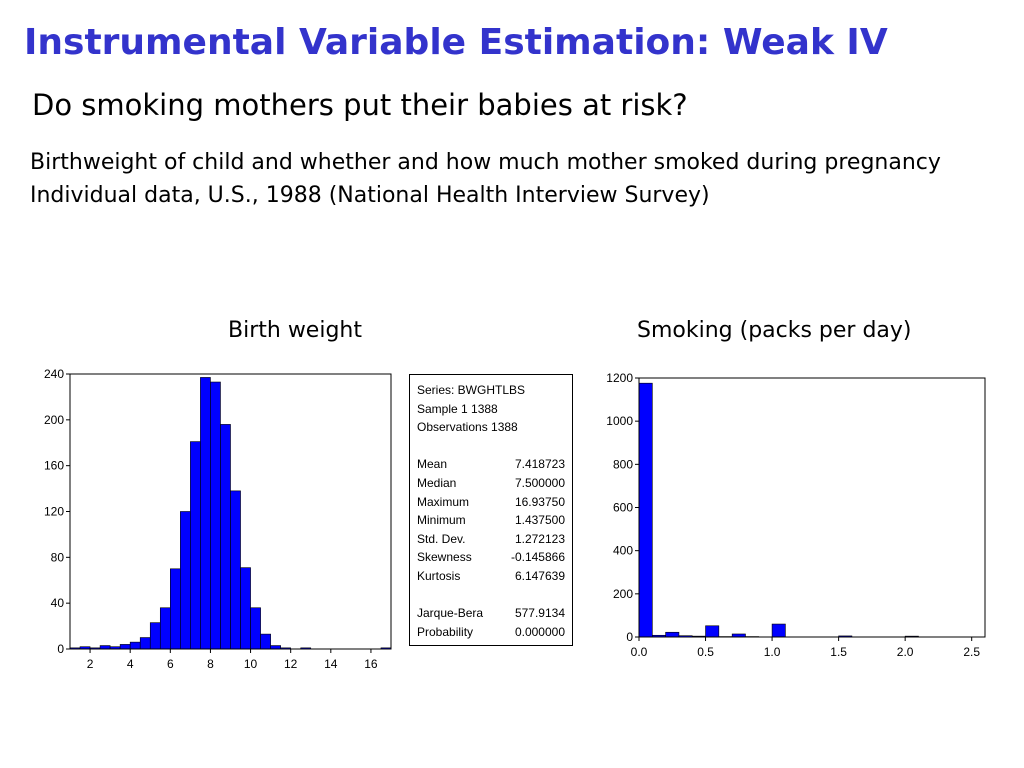  What do you see at coordinates (812, 507) in the screenshot?
I see `plot-frame` at bounding box center [812, 507].